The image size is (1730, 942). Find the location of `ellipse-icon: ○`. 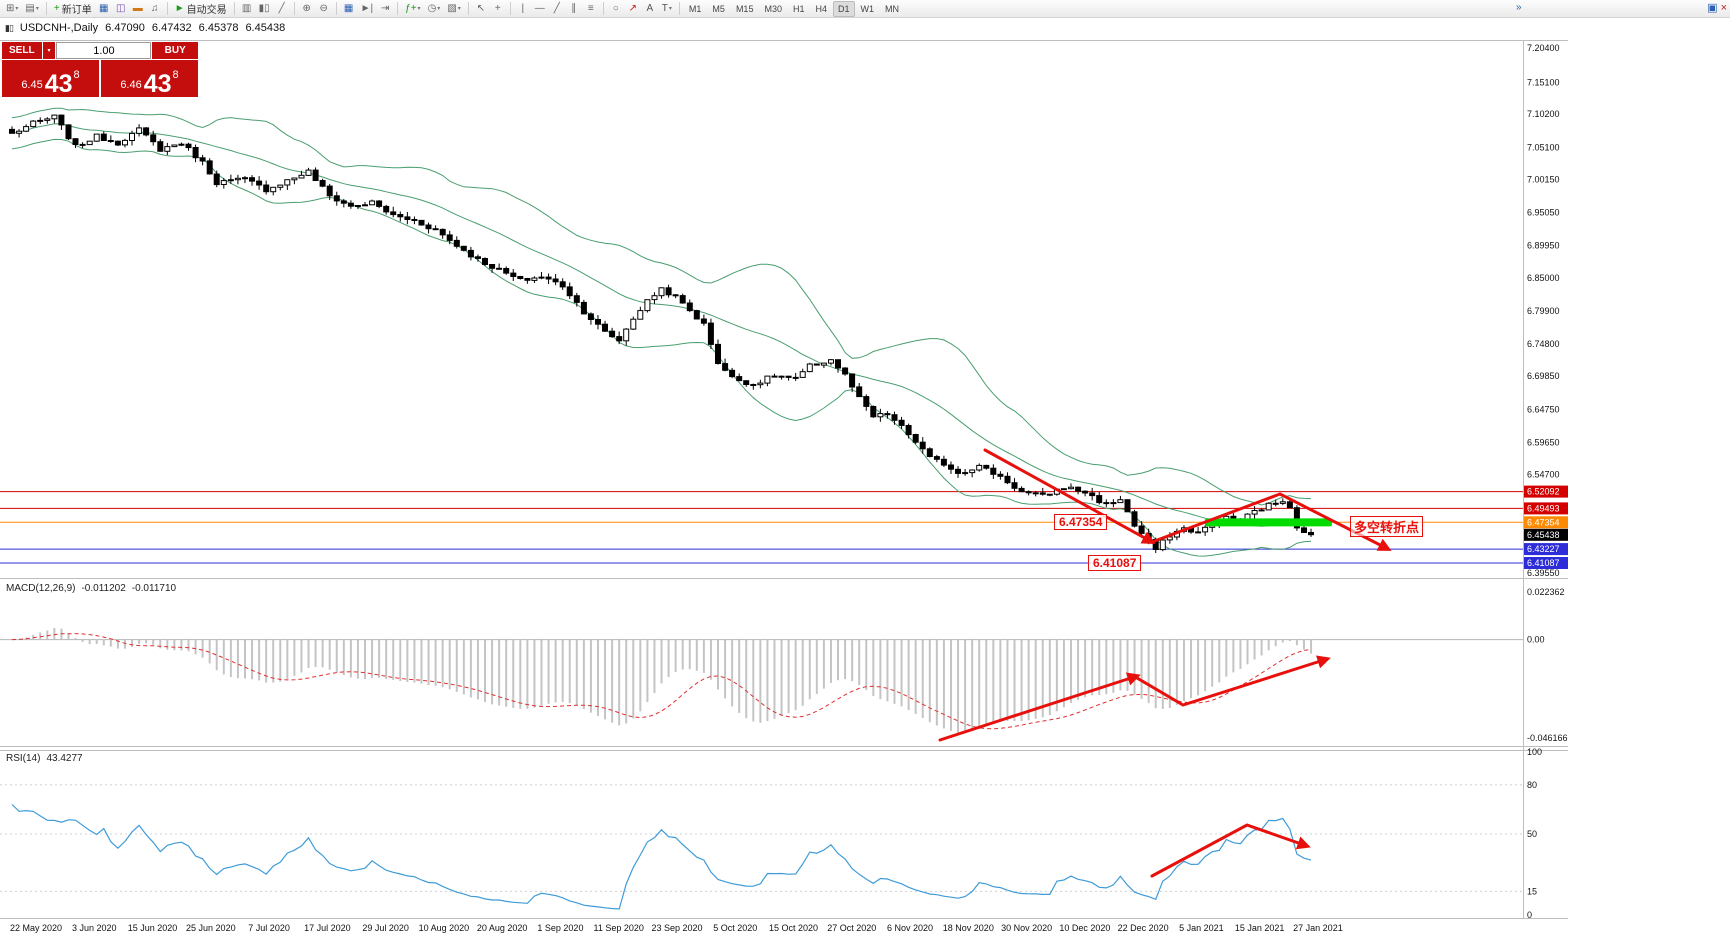

ellipse-icon: ○ is located at coordinates (615, 8).